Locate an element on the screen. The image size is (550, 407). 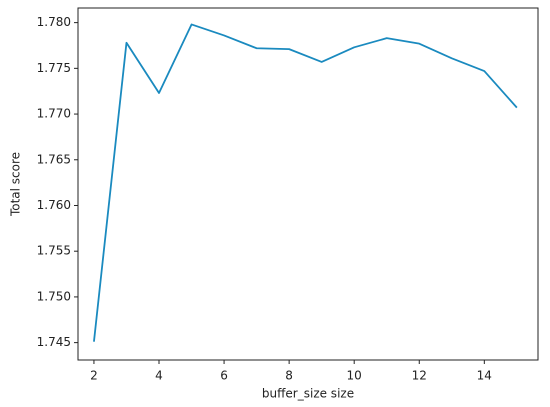
x-tick-label: 12 is located at coordinates (419, 376).